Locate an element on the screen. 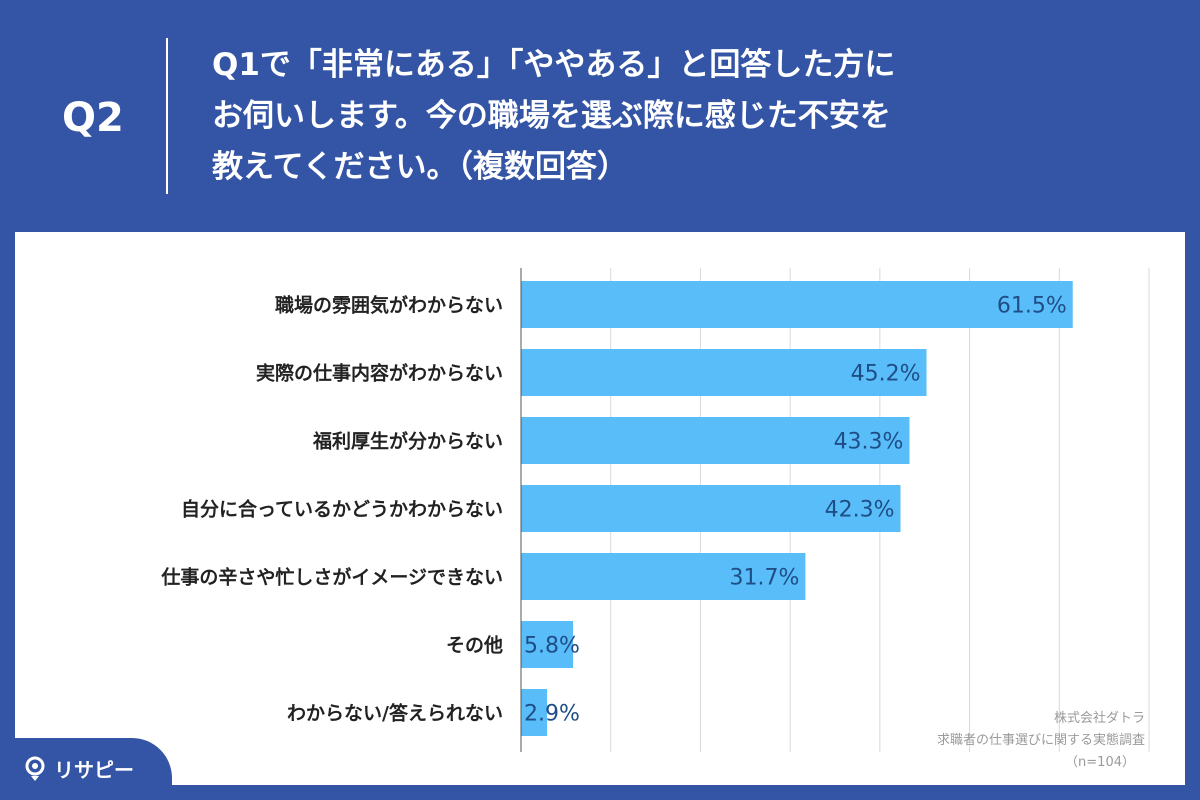 Image resolution: width=1200 pixels, height=800 pixels. value-label: 61.5% is located at coordinates (1032, 306).